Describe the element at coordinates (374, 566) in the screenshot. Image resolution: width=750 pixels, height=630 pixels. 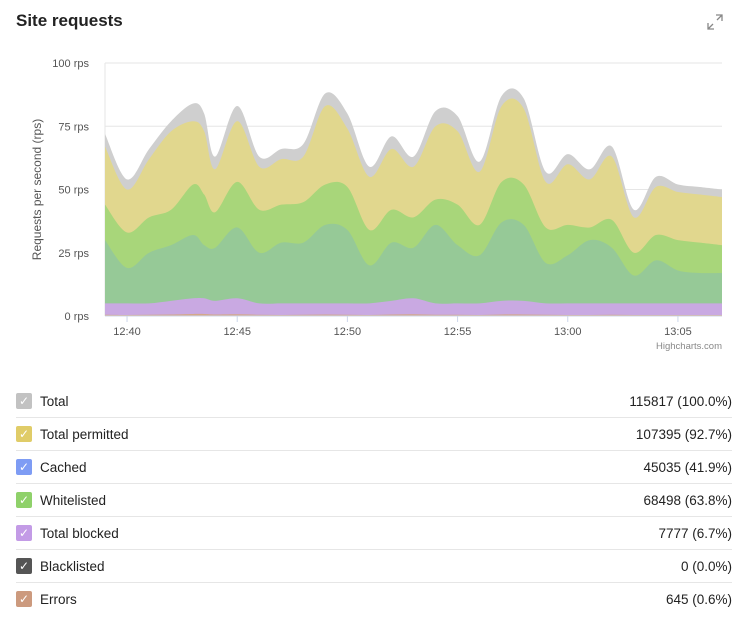
I see `legend-item-blacklisted: ✓ Blacklisted 0 (0.0%)` at that location.